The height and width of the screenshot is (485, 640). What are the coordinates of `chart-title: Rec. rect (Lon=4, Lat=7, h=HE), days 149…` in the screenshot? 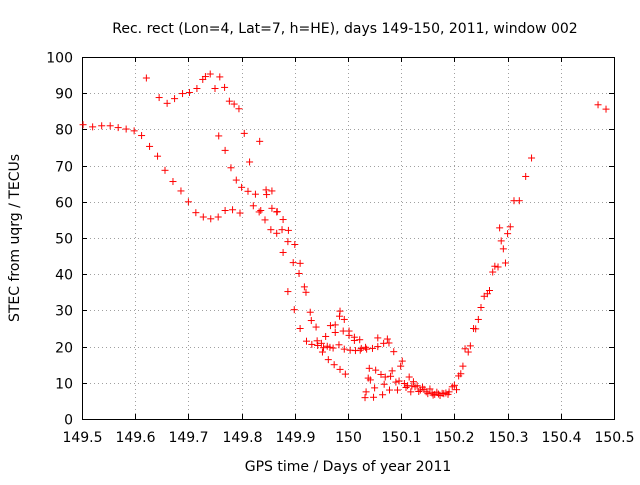 It's located at (344, 29).